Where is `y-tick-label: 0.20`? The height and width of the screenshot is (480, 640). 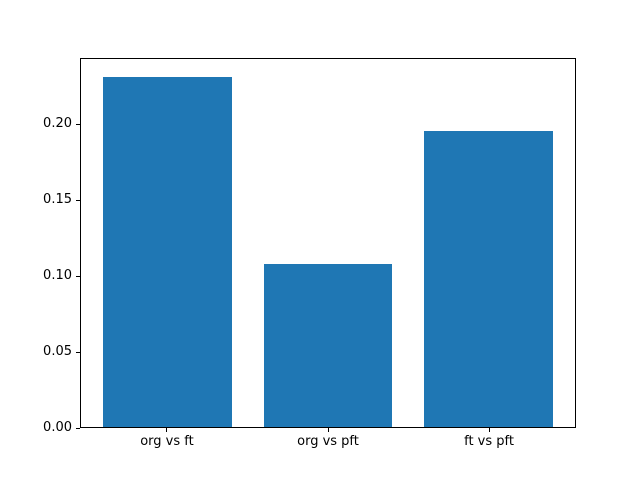 y-tick-label: 0.20 is located at coordinates (57, 124).